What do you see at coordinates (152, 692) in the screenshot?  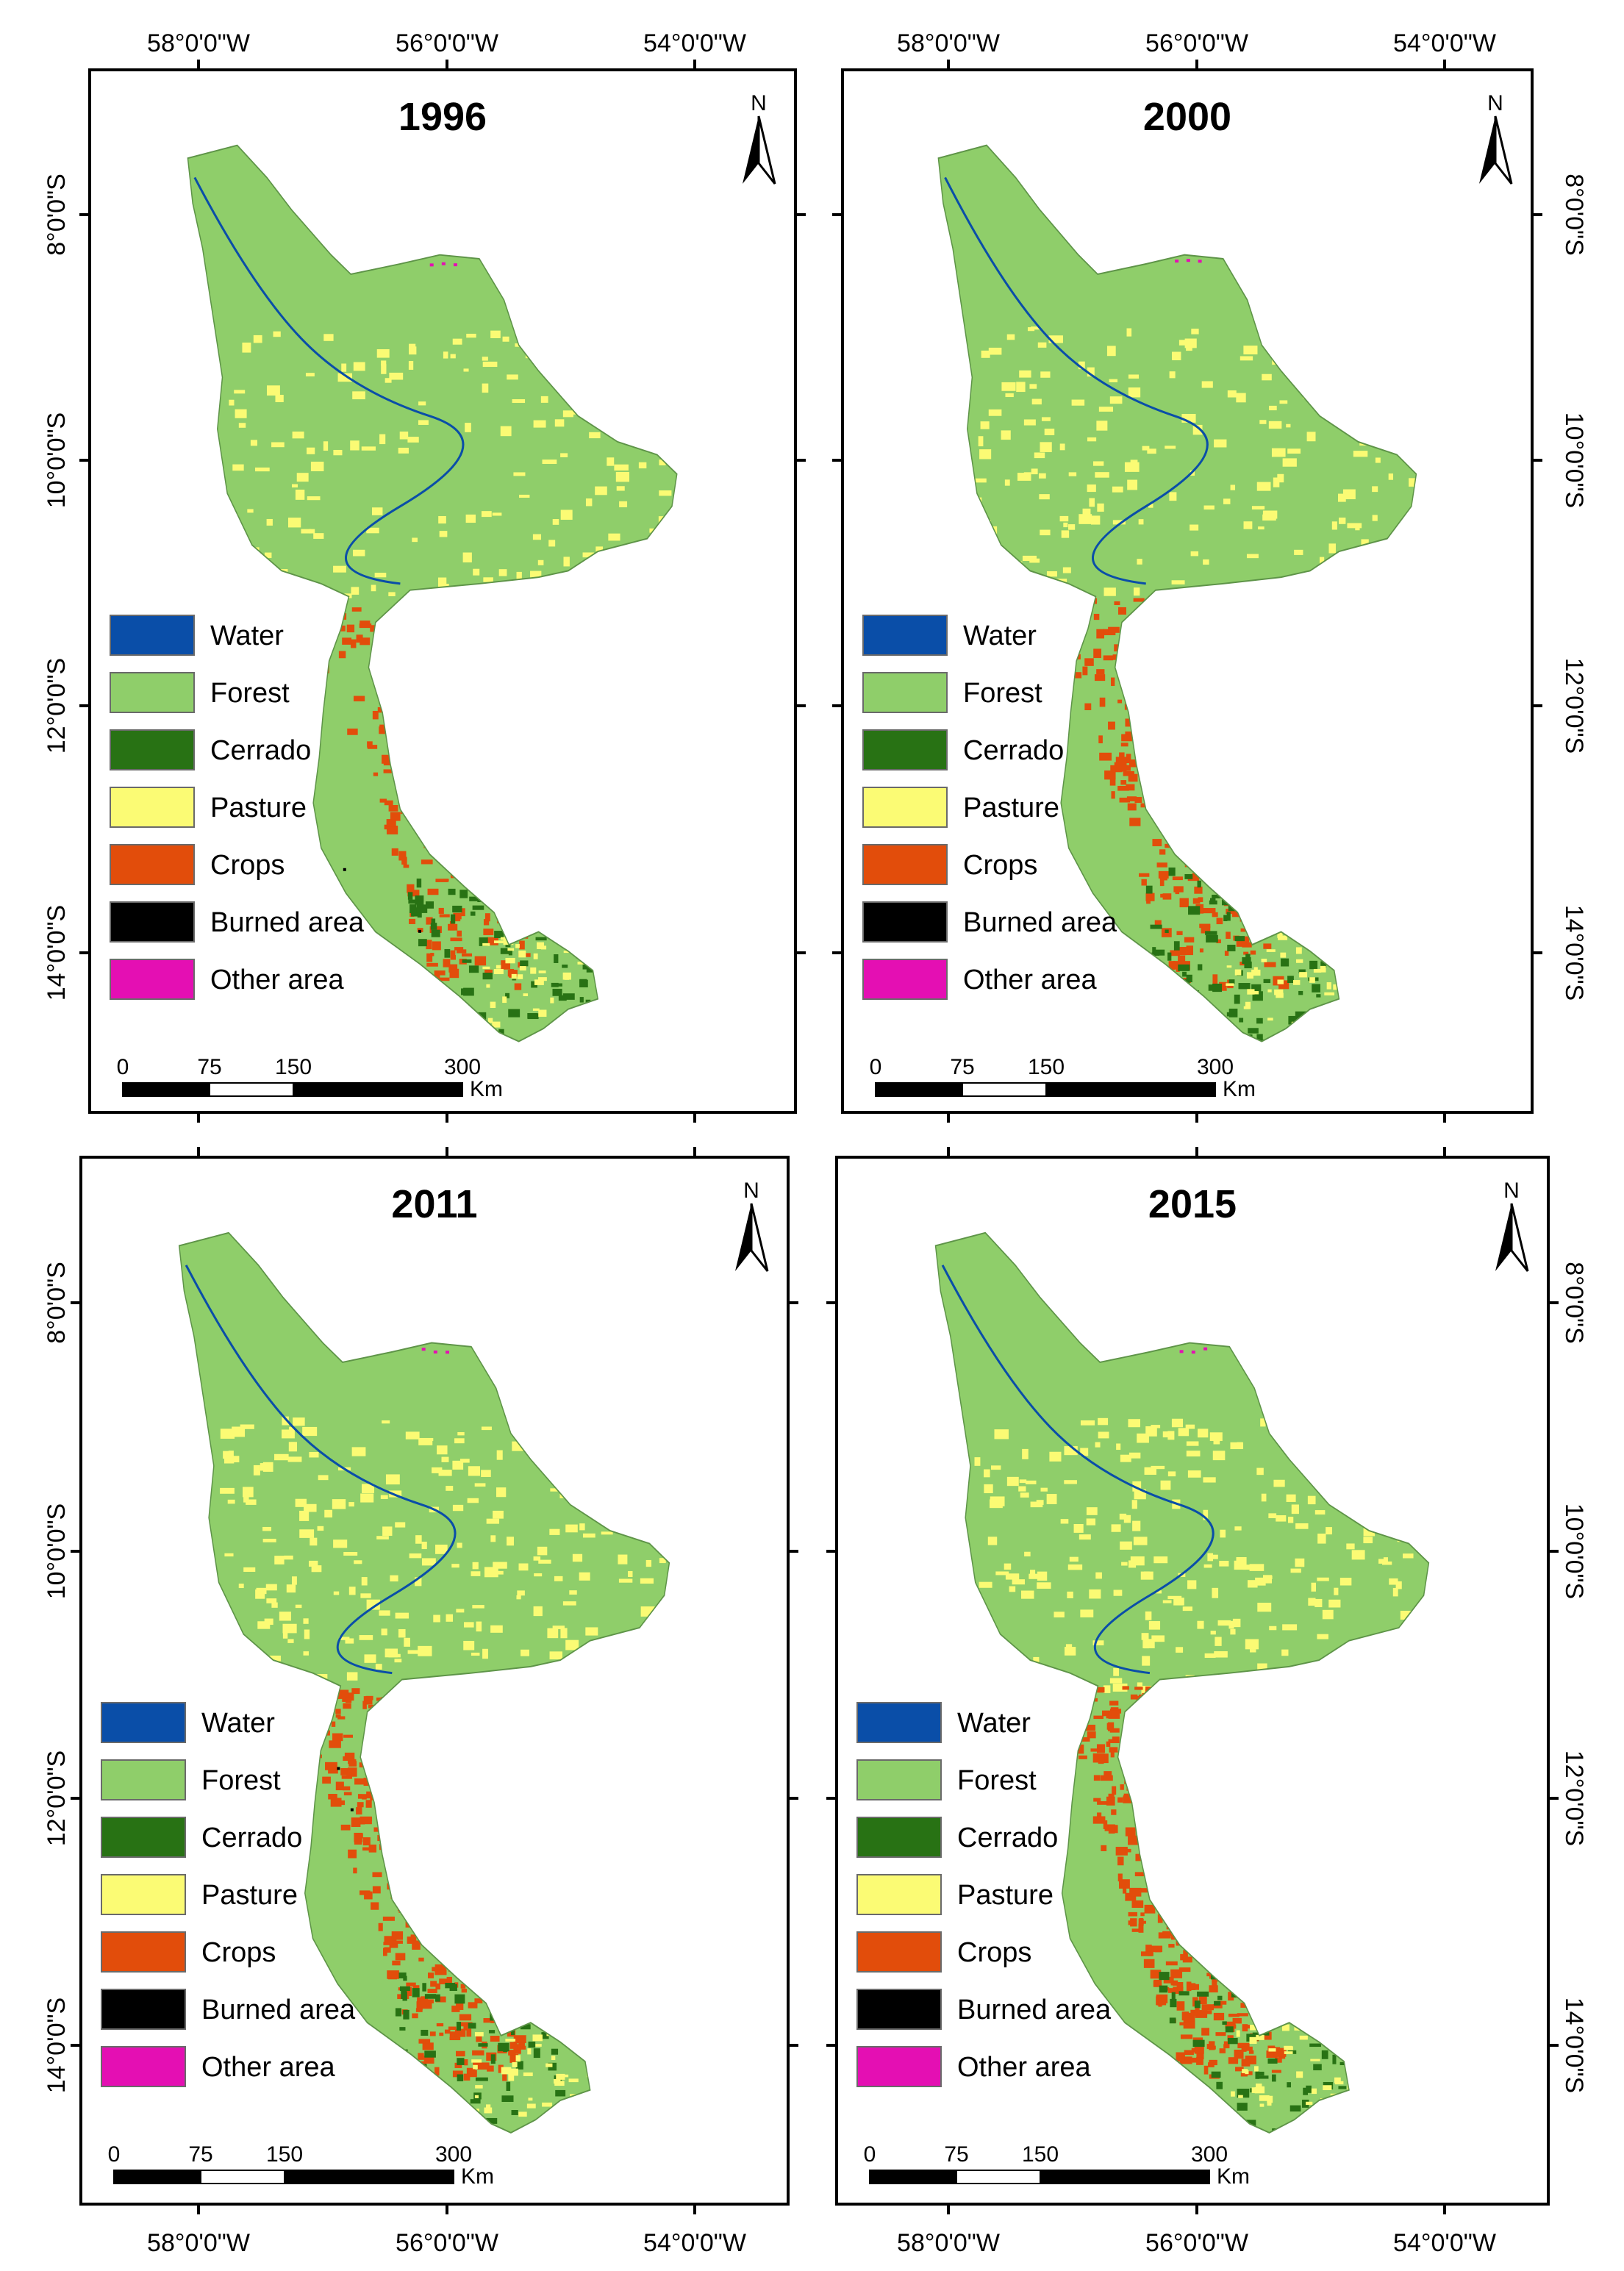 I see `legend-swatch-forest` at bounding box center [152, 692].